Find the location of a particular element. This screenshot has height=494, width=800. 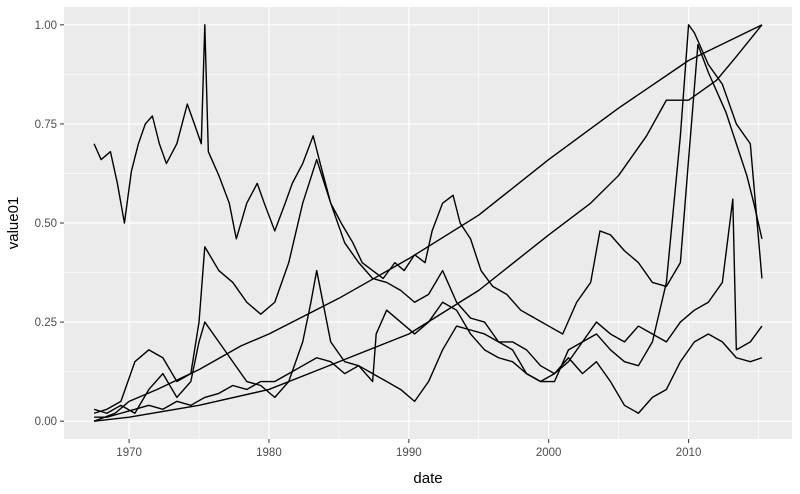

y-tick-label: 0.00 is located at coordinates (46, 422).